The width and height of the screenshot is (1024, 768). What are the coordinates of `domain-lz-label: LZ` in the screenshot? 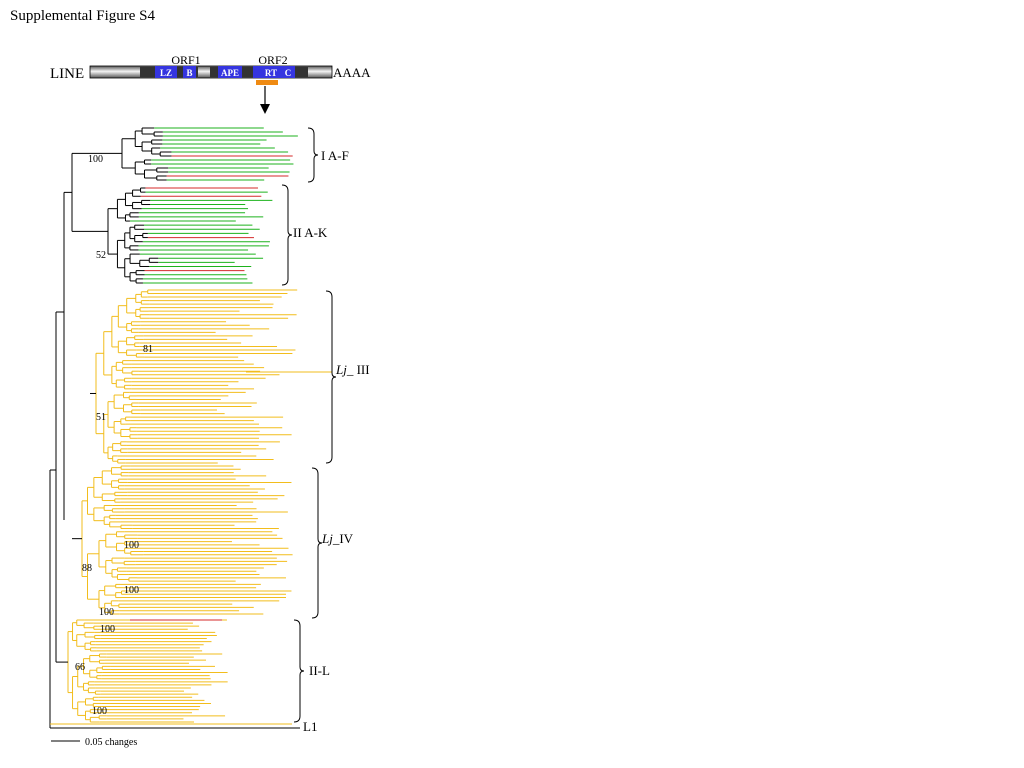 It's located at (166, 73).